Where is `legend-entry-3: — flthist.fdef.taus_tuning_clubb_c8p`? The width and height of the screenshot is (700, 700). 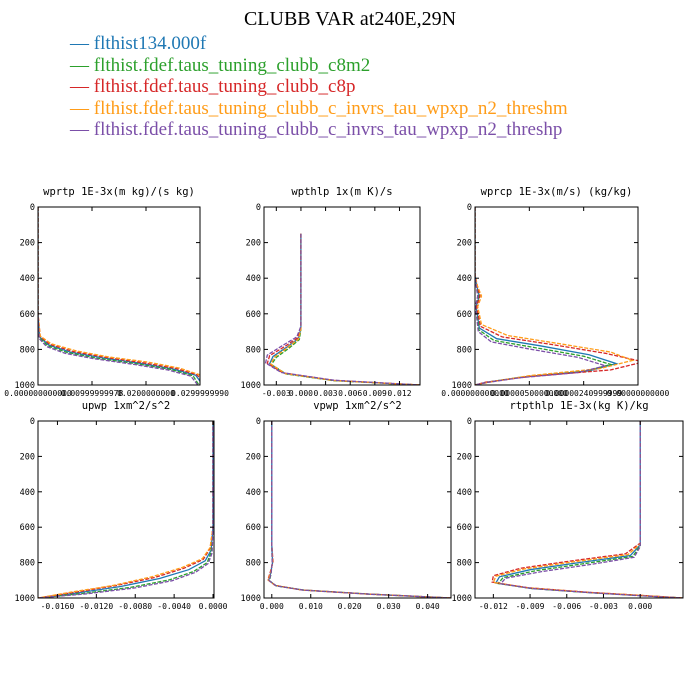 legend-entry-3: — flthist.fdef.taus_tuning_clubb_c8p is located at coordinates (319, 87).